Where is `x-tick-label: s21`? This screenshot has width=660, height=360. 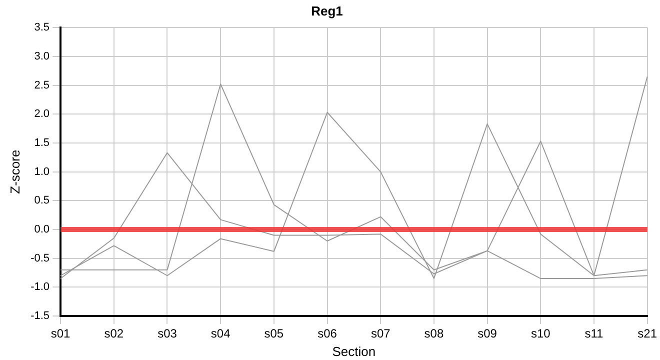 x-tick-label: s21 is located at coordinates (648, 333).